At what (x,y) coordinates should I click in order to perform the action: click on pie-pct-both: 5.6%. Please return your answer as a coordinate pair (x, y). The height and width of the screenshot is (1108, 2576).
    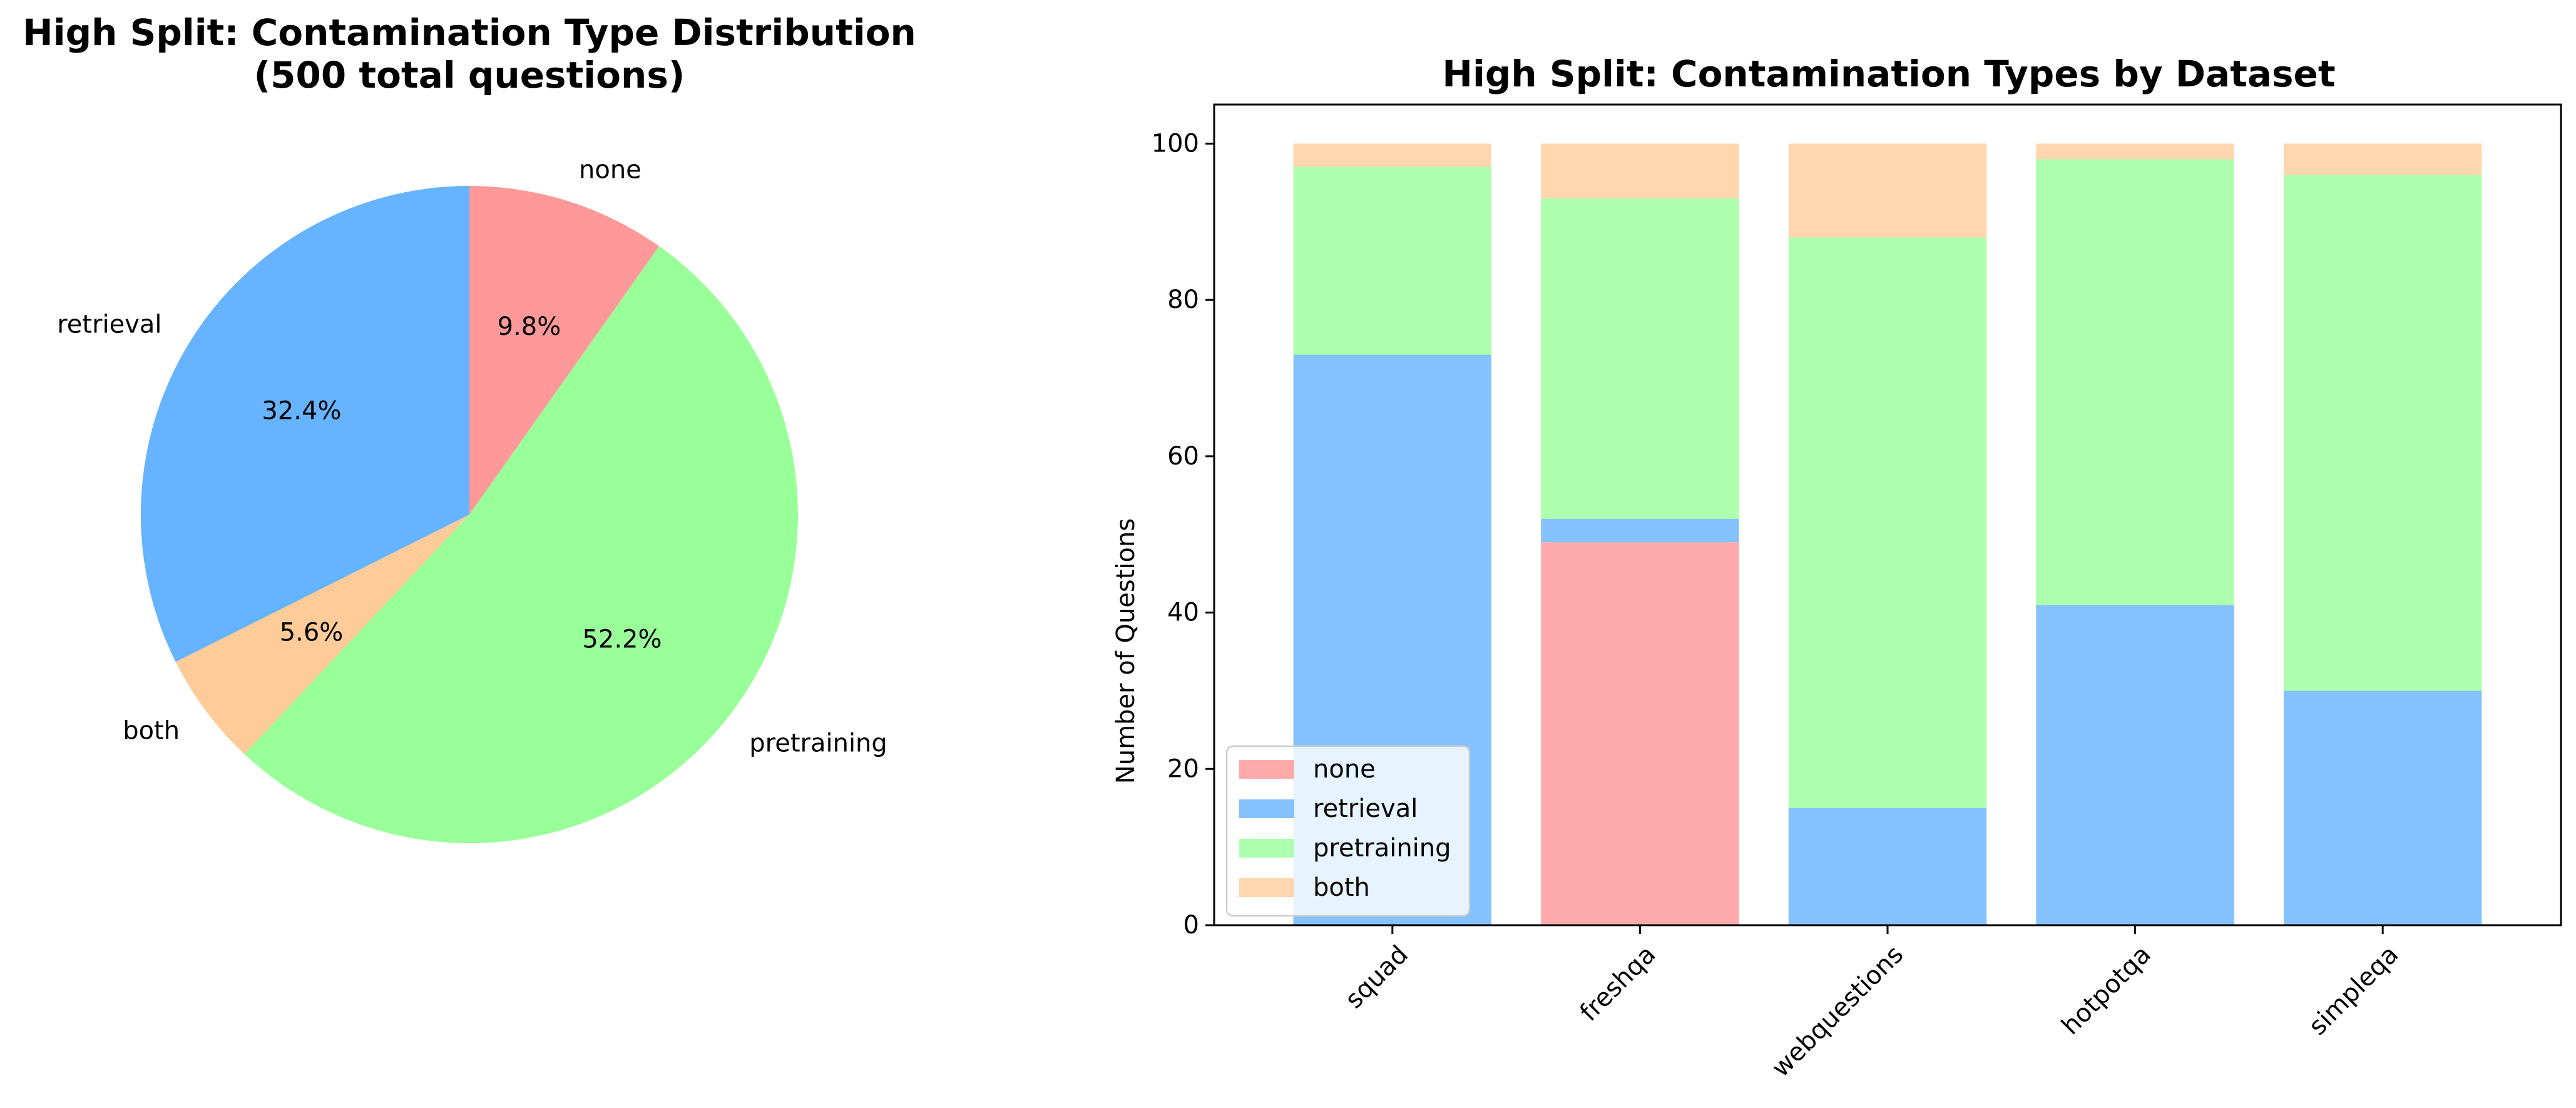
    Looking at the image, I should click on (312, 633).